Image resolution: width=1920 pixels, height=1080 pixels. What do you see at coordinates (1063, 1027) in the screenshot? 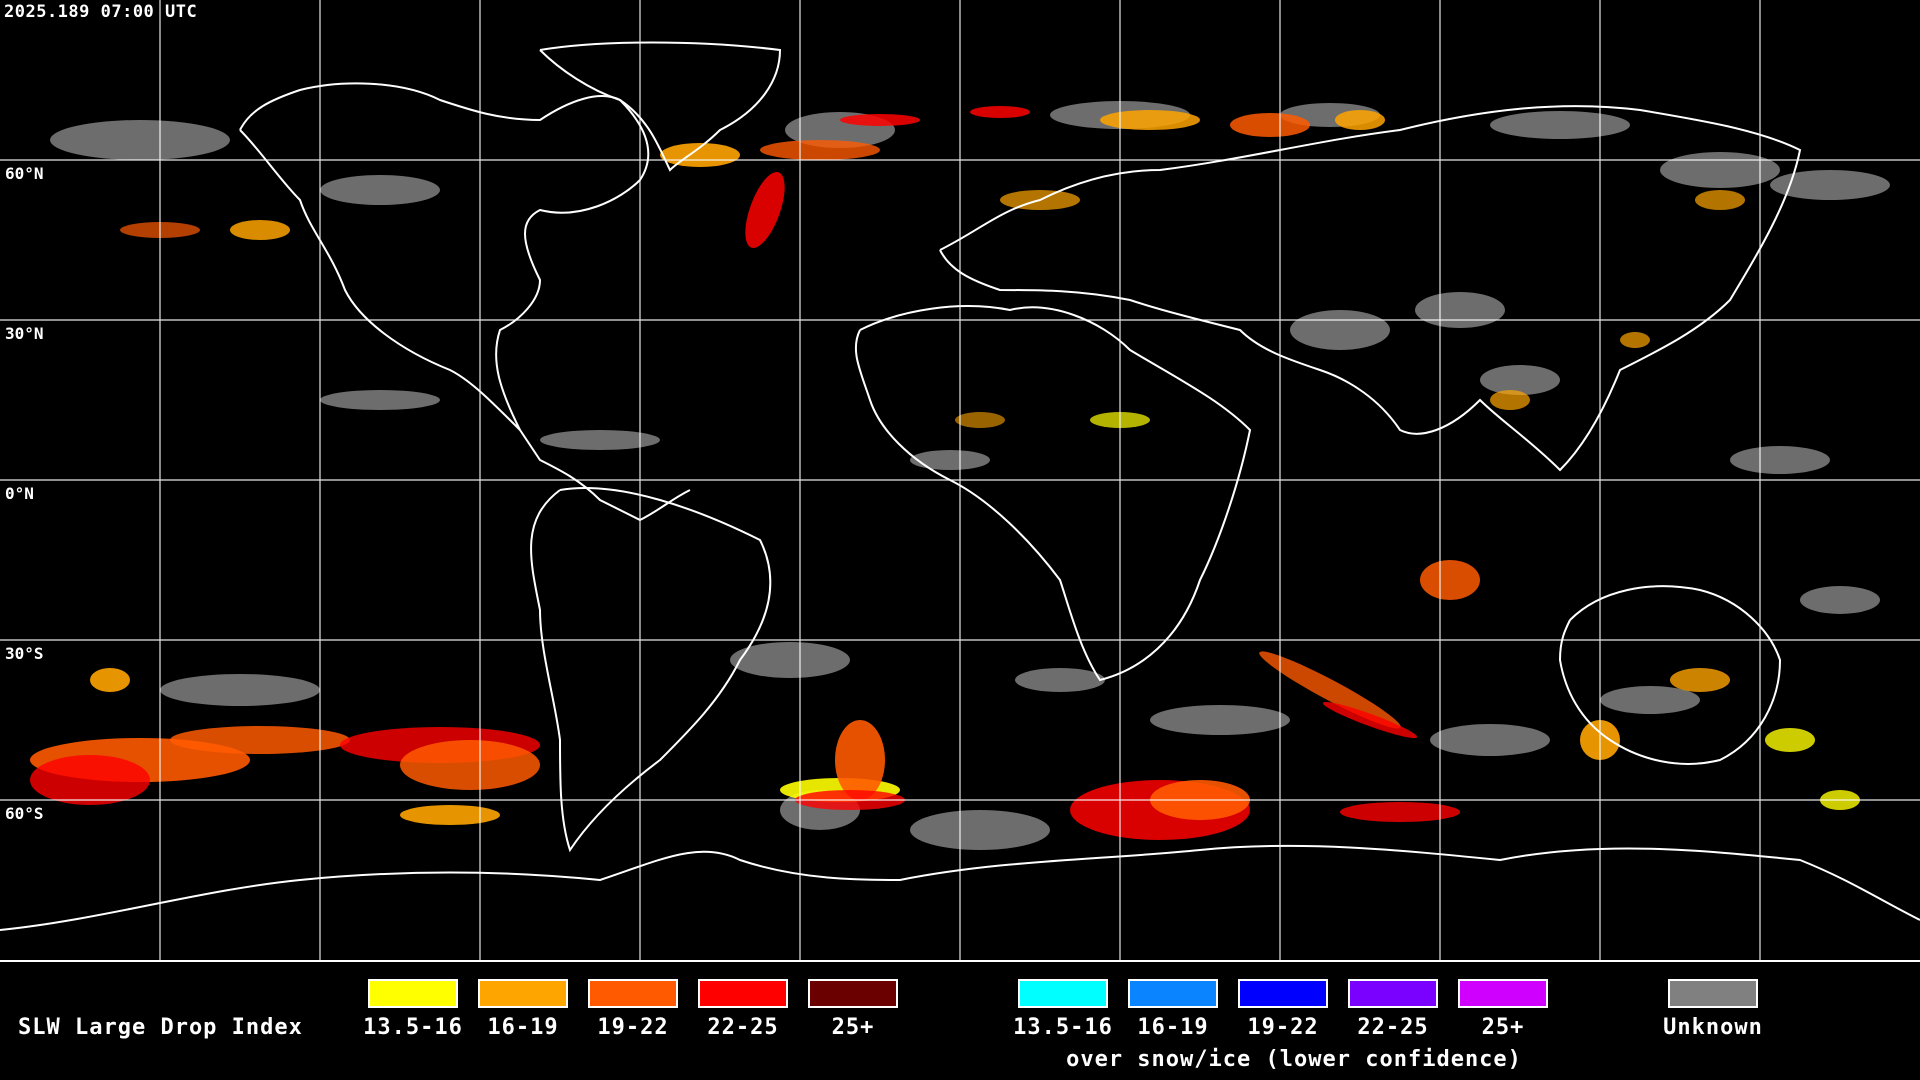
I see `legend-label-snow-bin-0: 13.5-16` at bounding box center [1063, 1027].